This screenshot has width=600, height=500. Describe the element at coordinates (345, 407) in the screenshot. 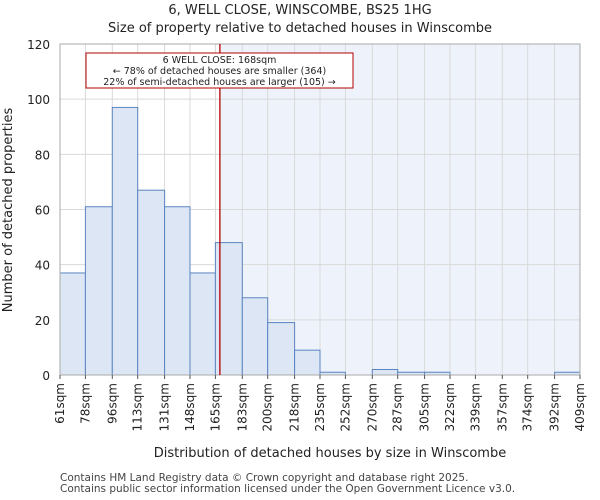

I see `x-tick-label: 252sqm` at that location.